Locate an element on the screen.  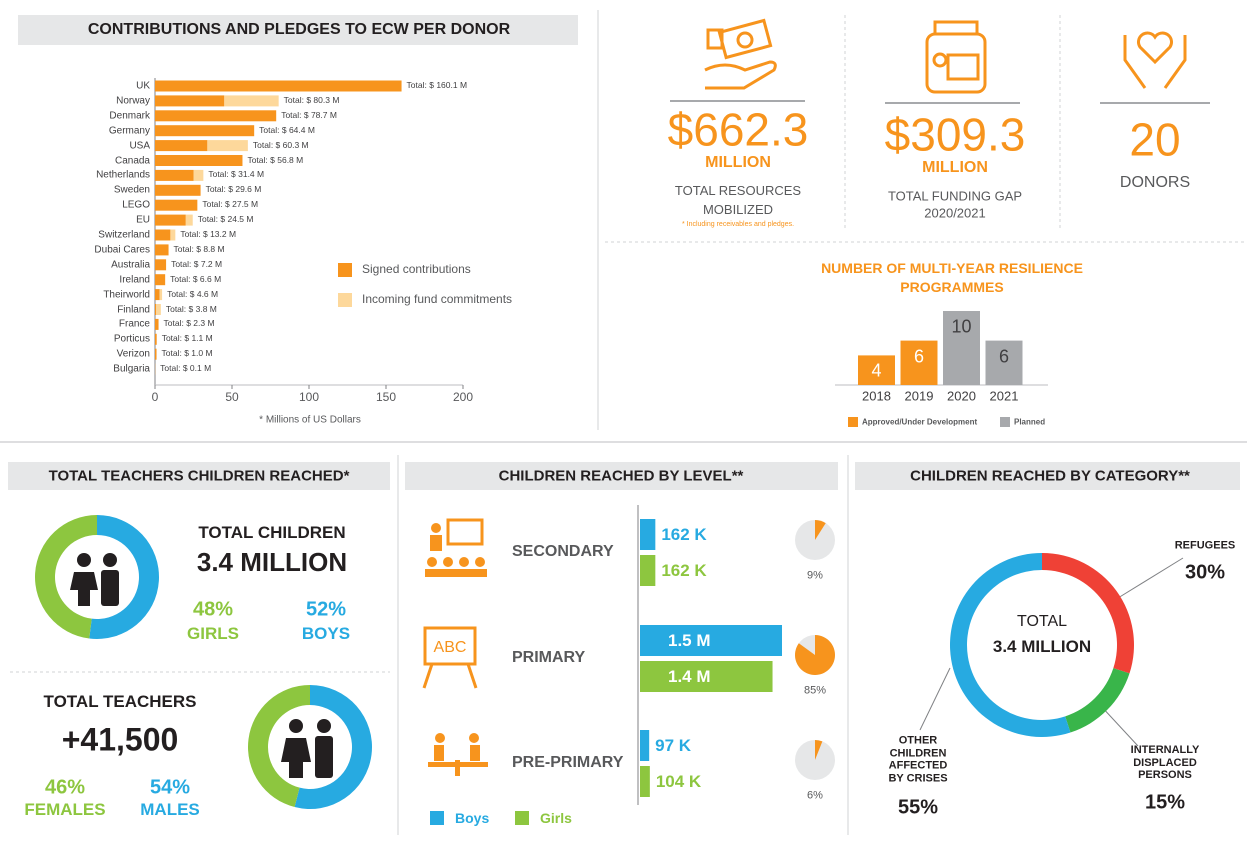
section-title: TOTAL TEACHERS CHILDREN REACHED* is located at coordinates (199, 476).